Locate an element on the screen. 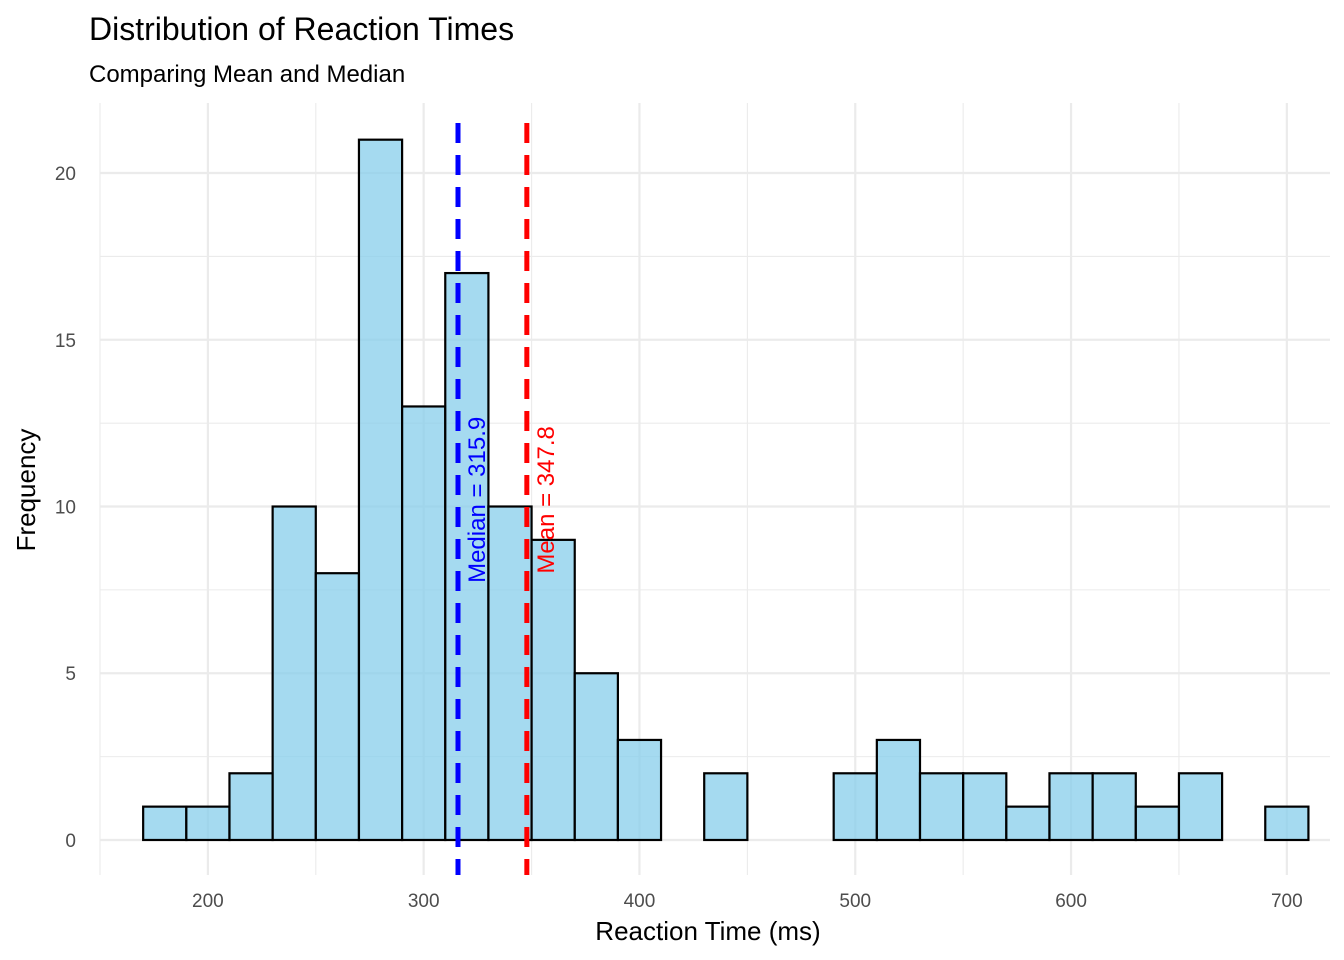 The height and width of the screenshot is (960, 1344). x-tick-label: 200 is located at coordinates (208, 901).